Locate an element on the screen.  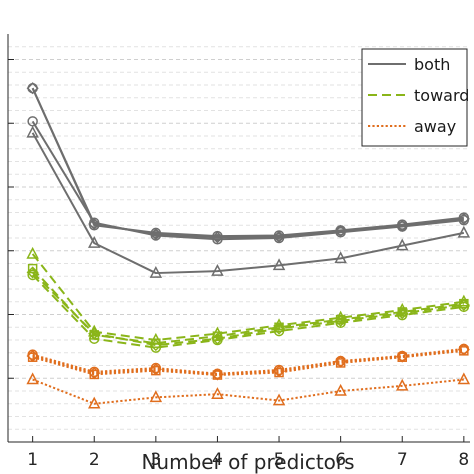
x-tick-label: 4 is located at coordinates (217, 460).